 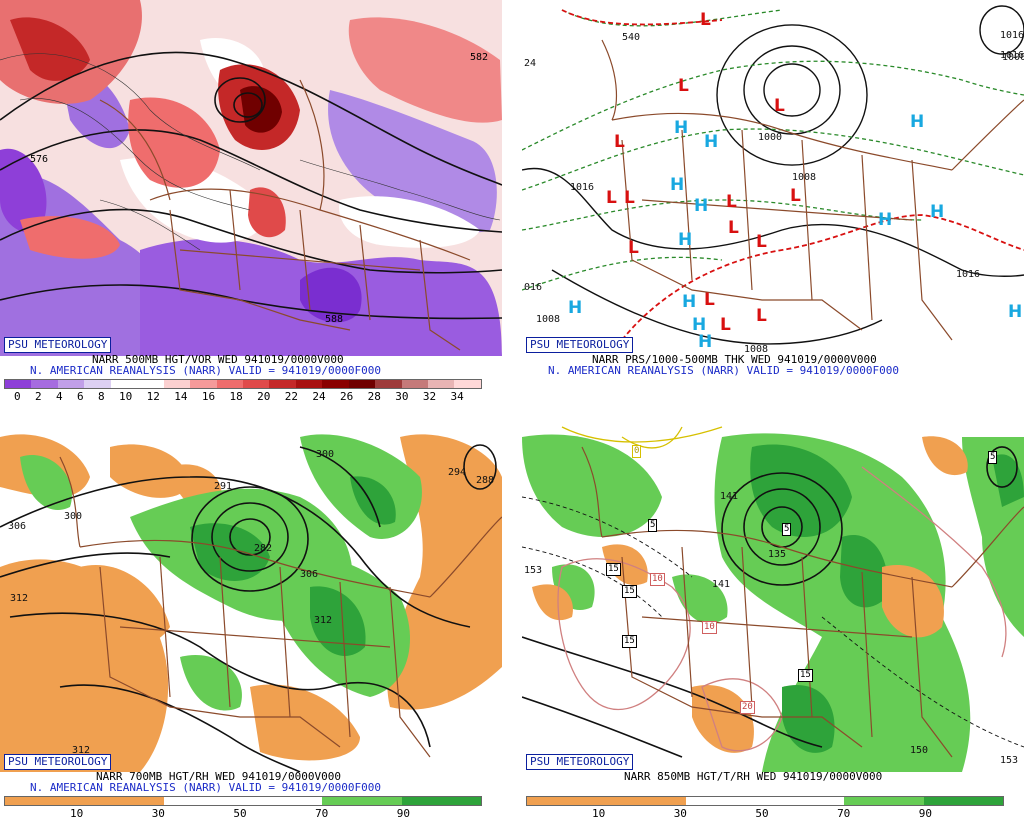 What do you see at coordinates (457, 472) in the screenshot?
I see `contour-label: 294` at bounding box center [457, 472].